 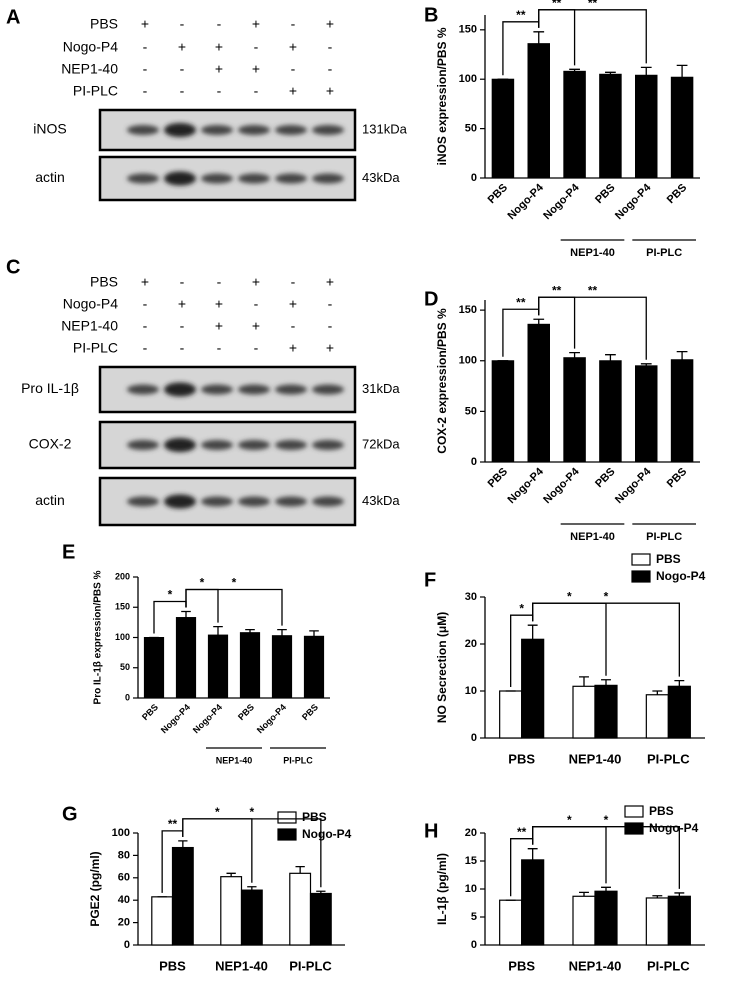 What do you see at coordinates (471, 597) in the screenshot?
I see `y-tick-label: 30` at bounding box center [471, 597].